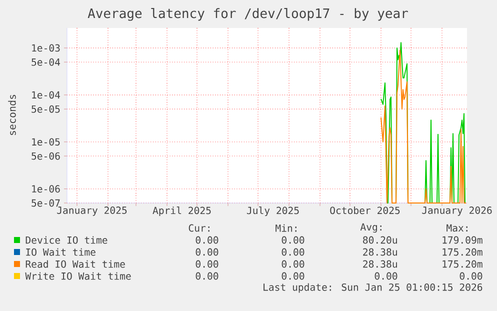 The width and height of the screenshot is (497, 311). What do you see at coordinates (75, 264) in the screenshot?
I see `legend-label: Read IO Wait time` at bounding box center [75, 264].